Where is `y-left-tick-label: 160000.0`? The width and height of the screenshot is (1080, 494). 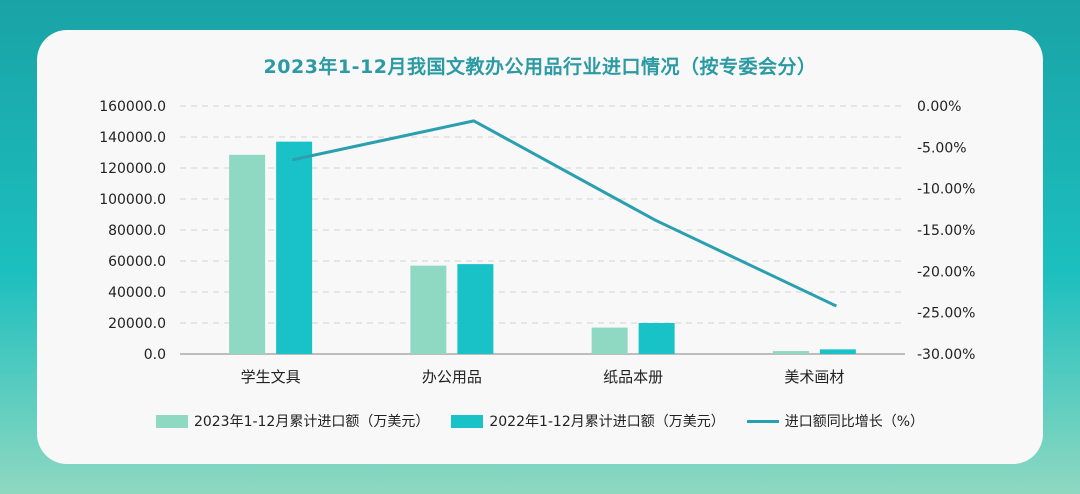
y-left-tick-label: 160000.0 is located at coordinates (132, 107).